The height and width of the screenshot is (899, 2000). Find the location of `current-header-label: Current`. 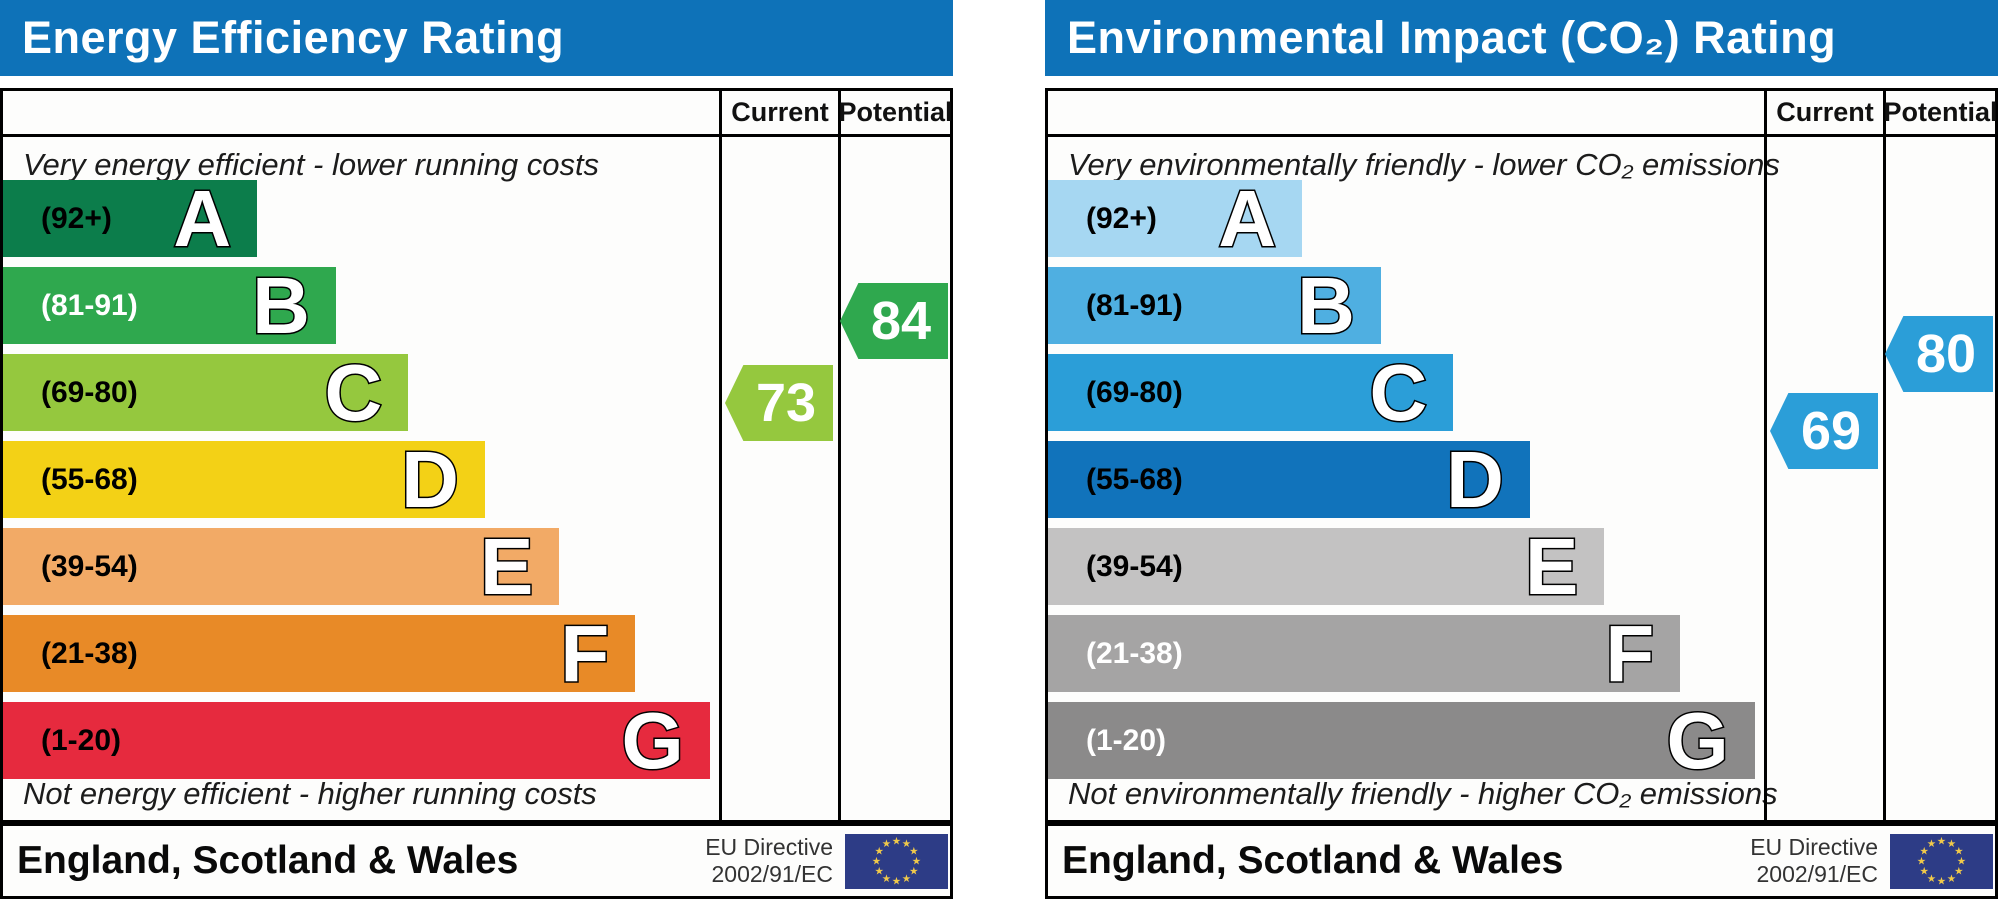

current-header-label: Current is located at coordinates (780, 112).